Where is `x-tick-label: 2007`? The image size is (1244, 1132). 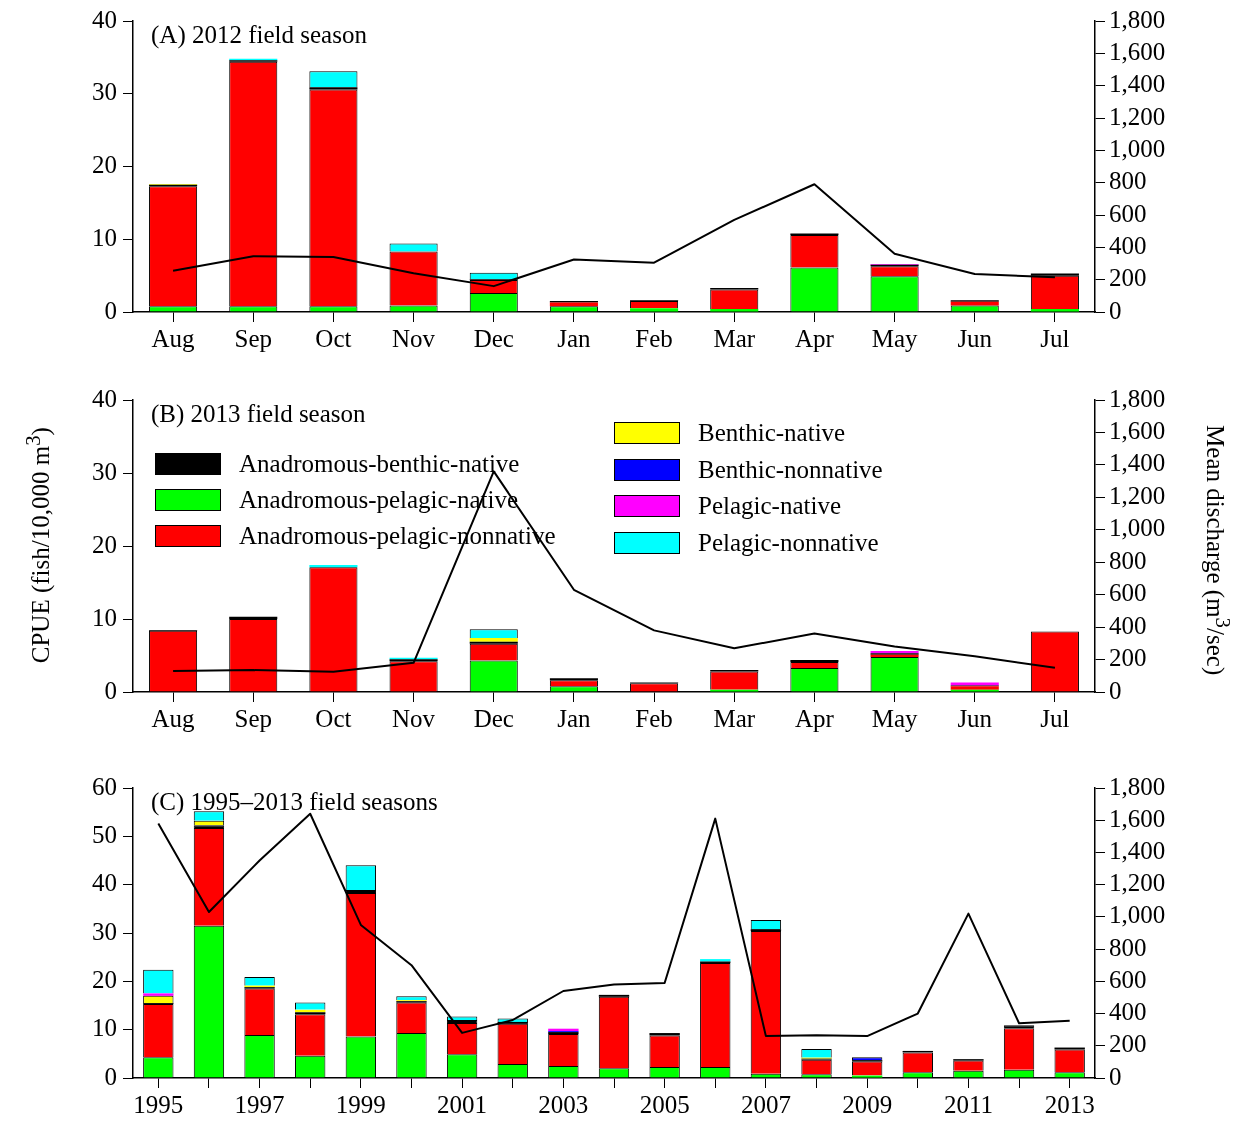 x-tick-label: 2007 is located at coordinates (765, 1104).